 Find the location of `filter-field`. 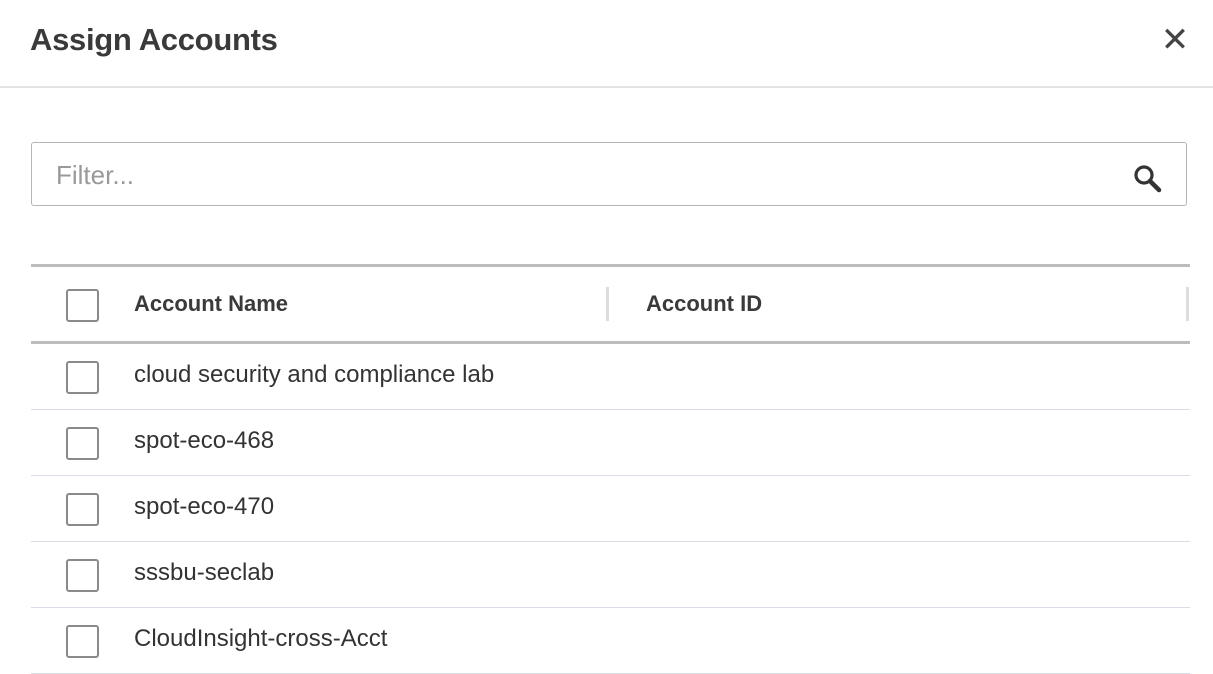

filter-field is located at coordinates (609, 174).